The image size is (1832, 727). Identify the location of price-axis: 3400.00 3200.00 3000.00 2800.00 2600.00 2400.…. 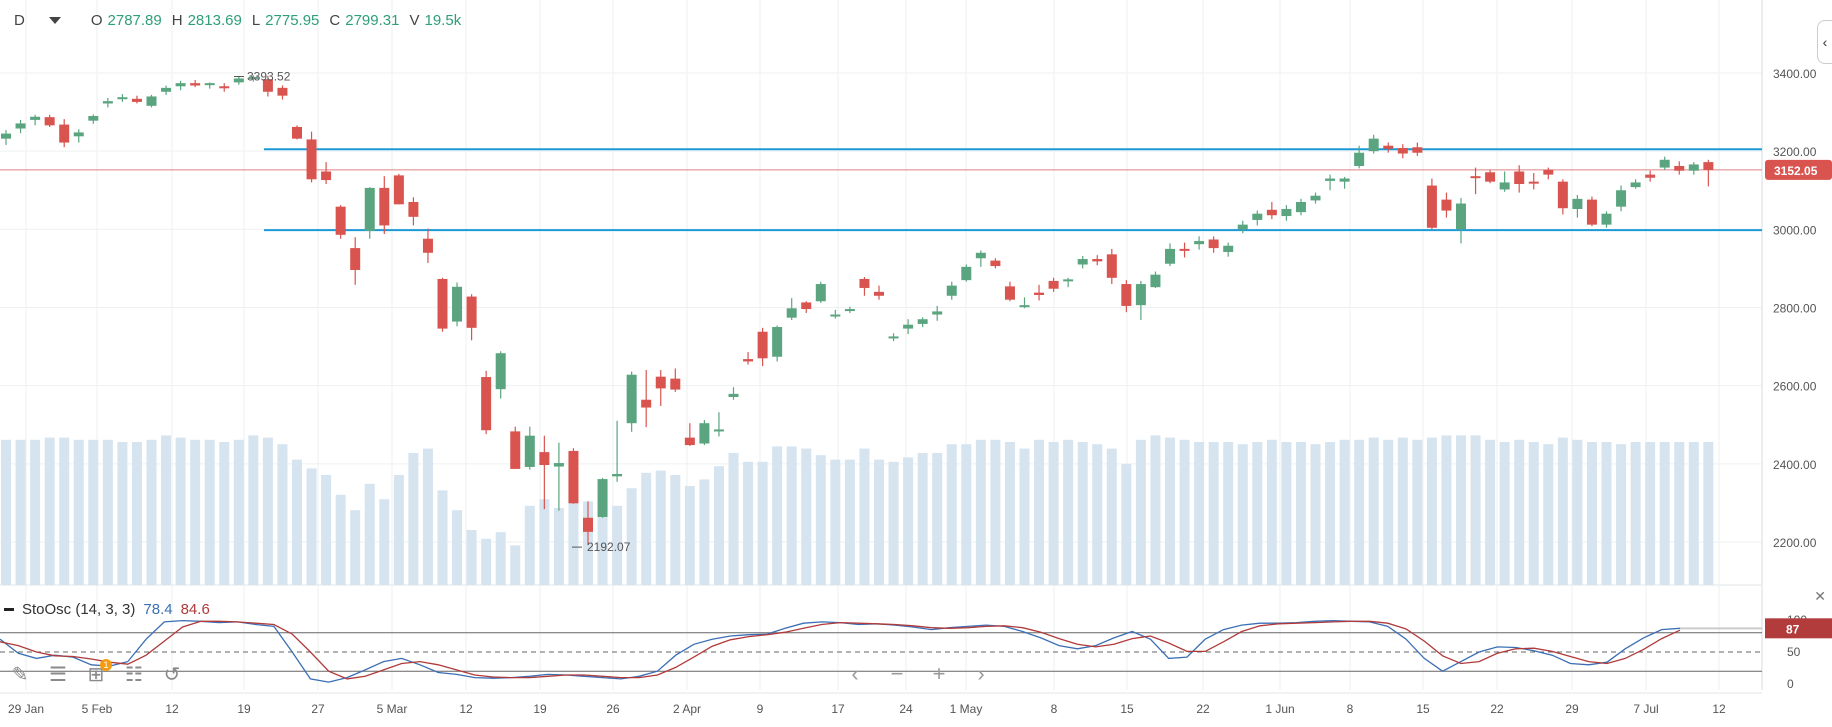
(1798, 379).